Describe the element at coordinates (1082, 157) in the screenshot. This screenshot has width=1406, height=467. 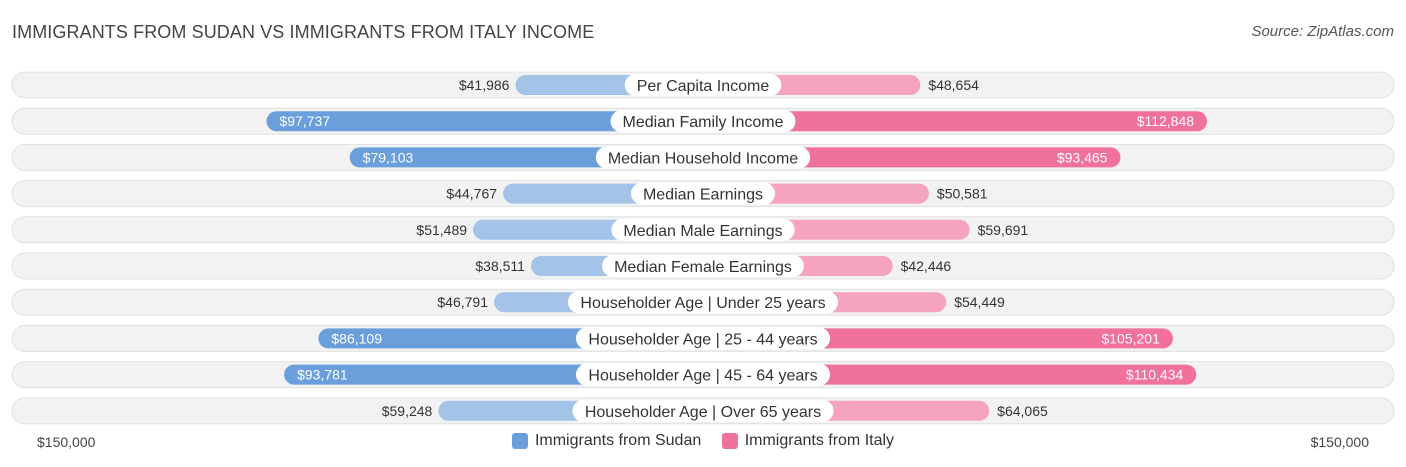
I see `value-label-italy: $93,465` at that location.